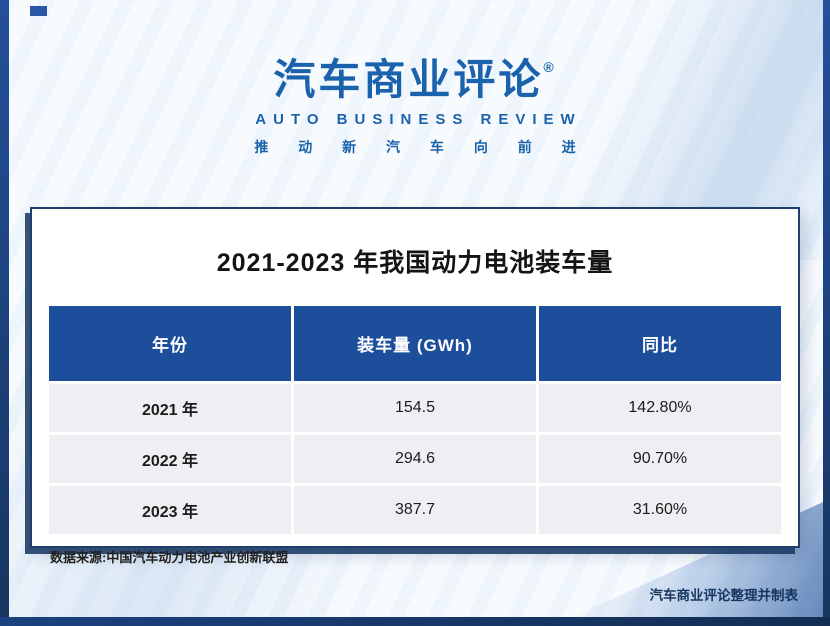 Image resolution: width=830 pixels, height=626 pixels. What do you see at coordinates (660, 510) in the screenshot?
I see `cell-yoy: 31.60%` at bounding box center [660, 510].